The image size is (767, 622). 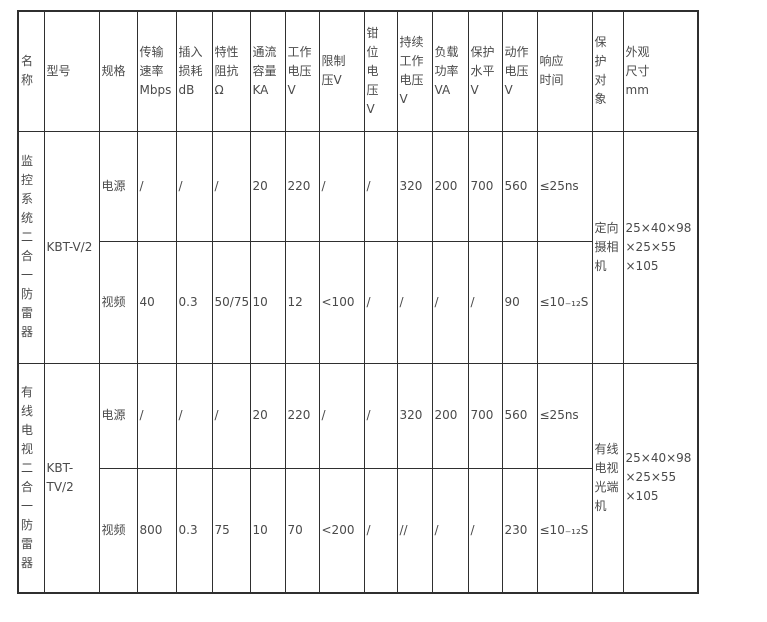 What do you see at coordinates (564, 71) in the screenshot?
I see `header-response-time: 响应 时间` at bounding box center [564, 71].